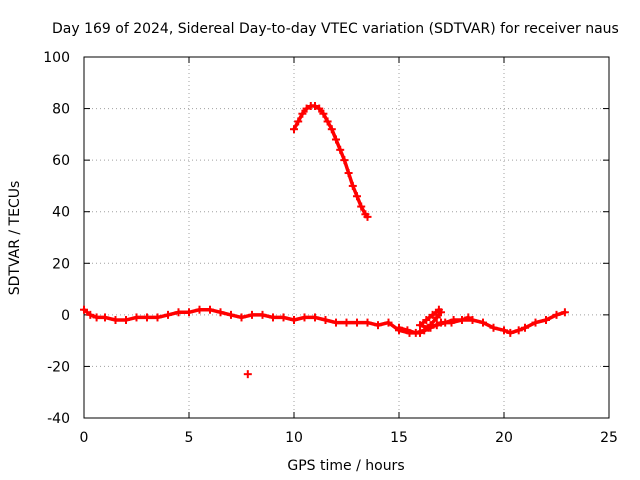 This screenshot has height=480, width=640. What do you see at coordinates (65, 316) in the screenshot?
I see `y-tick-label: 0` at bounding box center [65, 316].